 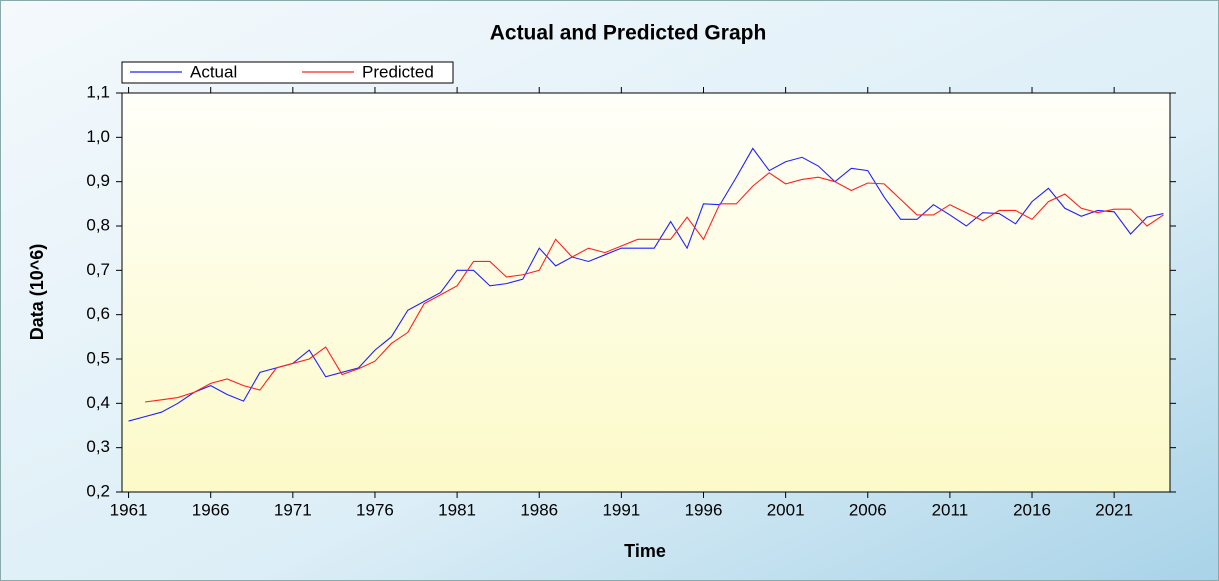 I want to click on x-axis-label: Time, so click(x=645, y=551).